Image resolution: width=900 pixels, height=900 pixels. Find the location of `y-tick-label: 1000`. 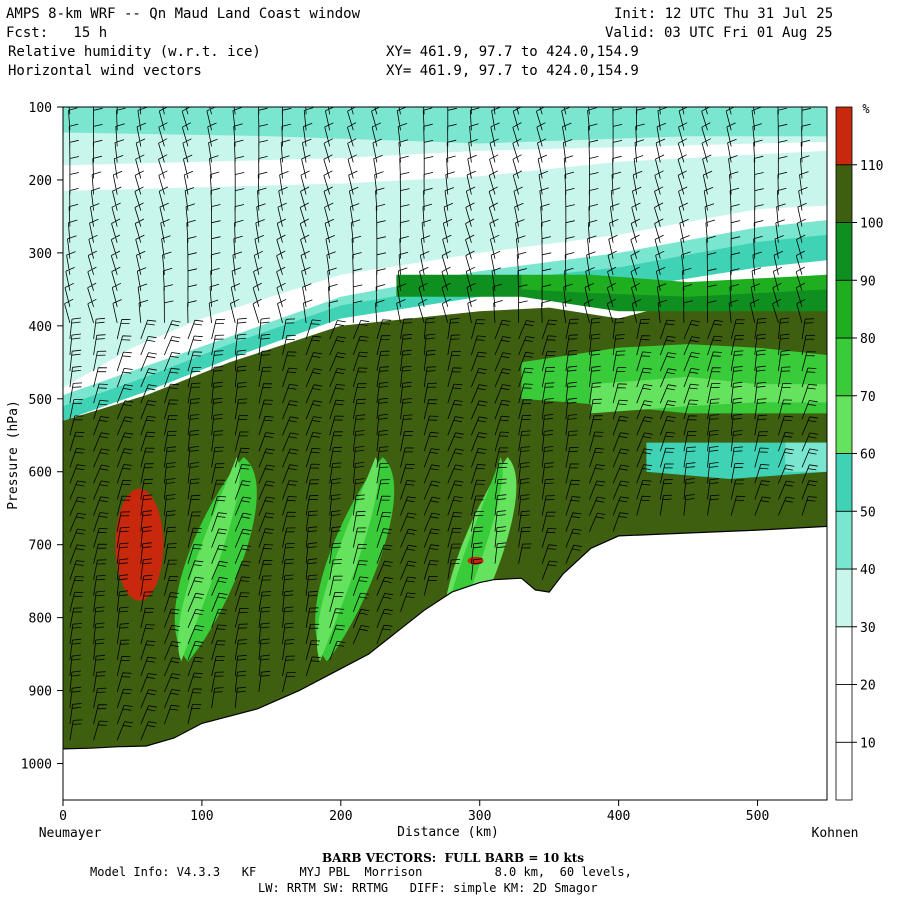

y-tick-label: 1000 is located at coordinates (36, 765).